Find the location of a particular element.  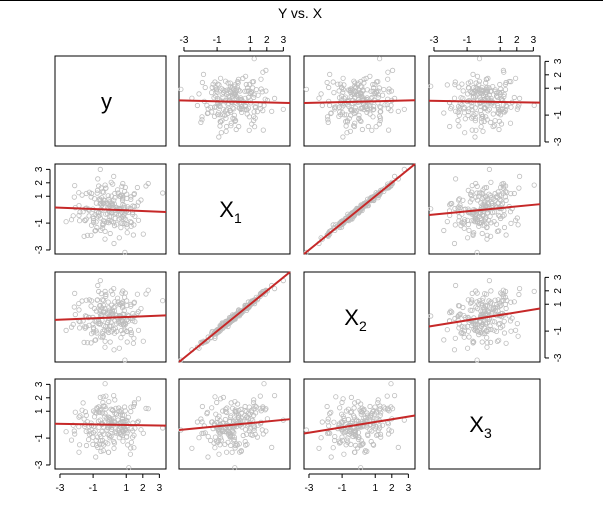

variable-label: X3 is located at coordinates (480, 426).